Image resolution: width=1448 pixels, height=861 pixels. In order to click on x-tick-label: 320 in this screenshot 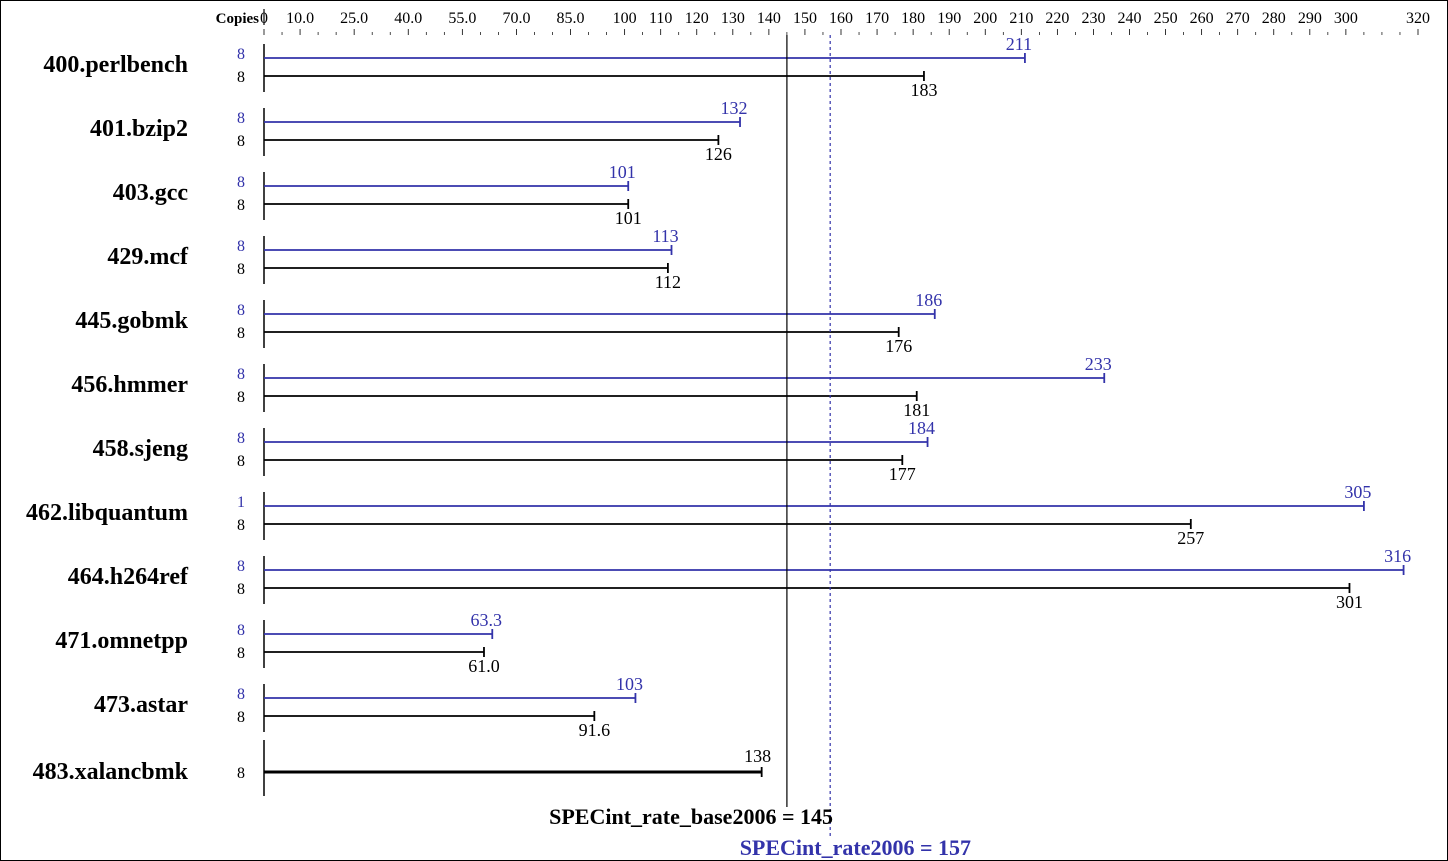, I will do `click(1418, 18)`.